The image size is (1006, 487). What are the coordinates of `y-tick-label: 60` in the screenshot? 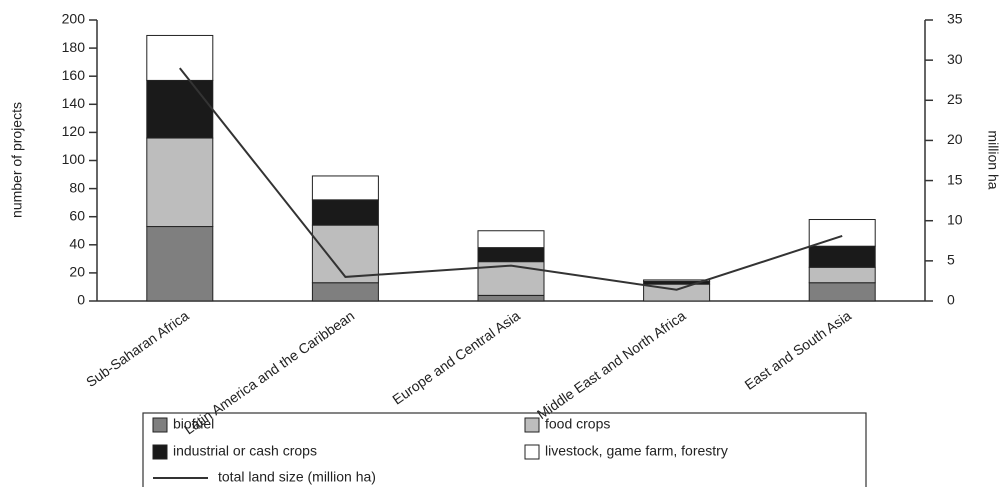 It's located at (77, 215).